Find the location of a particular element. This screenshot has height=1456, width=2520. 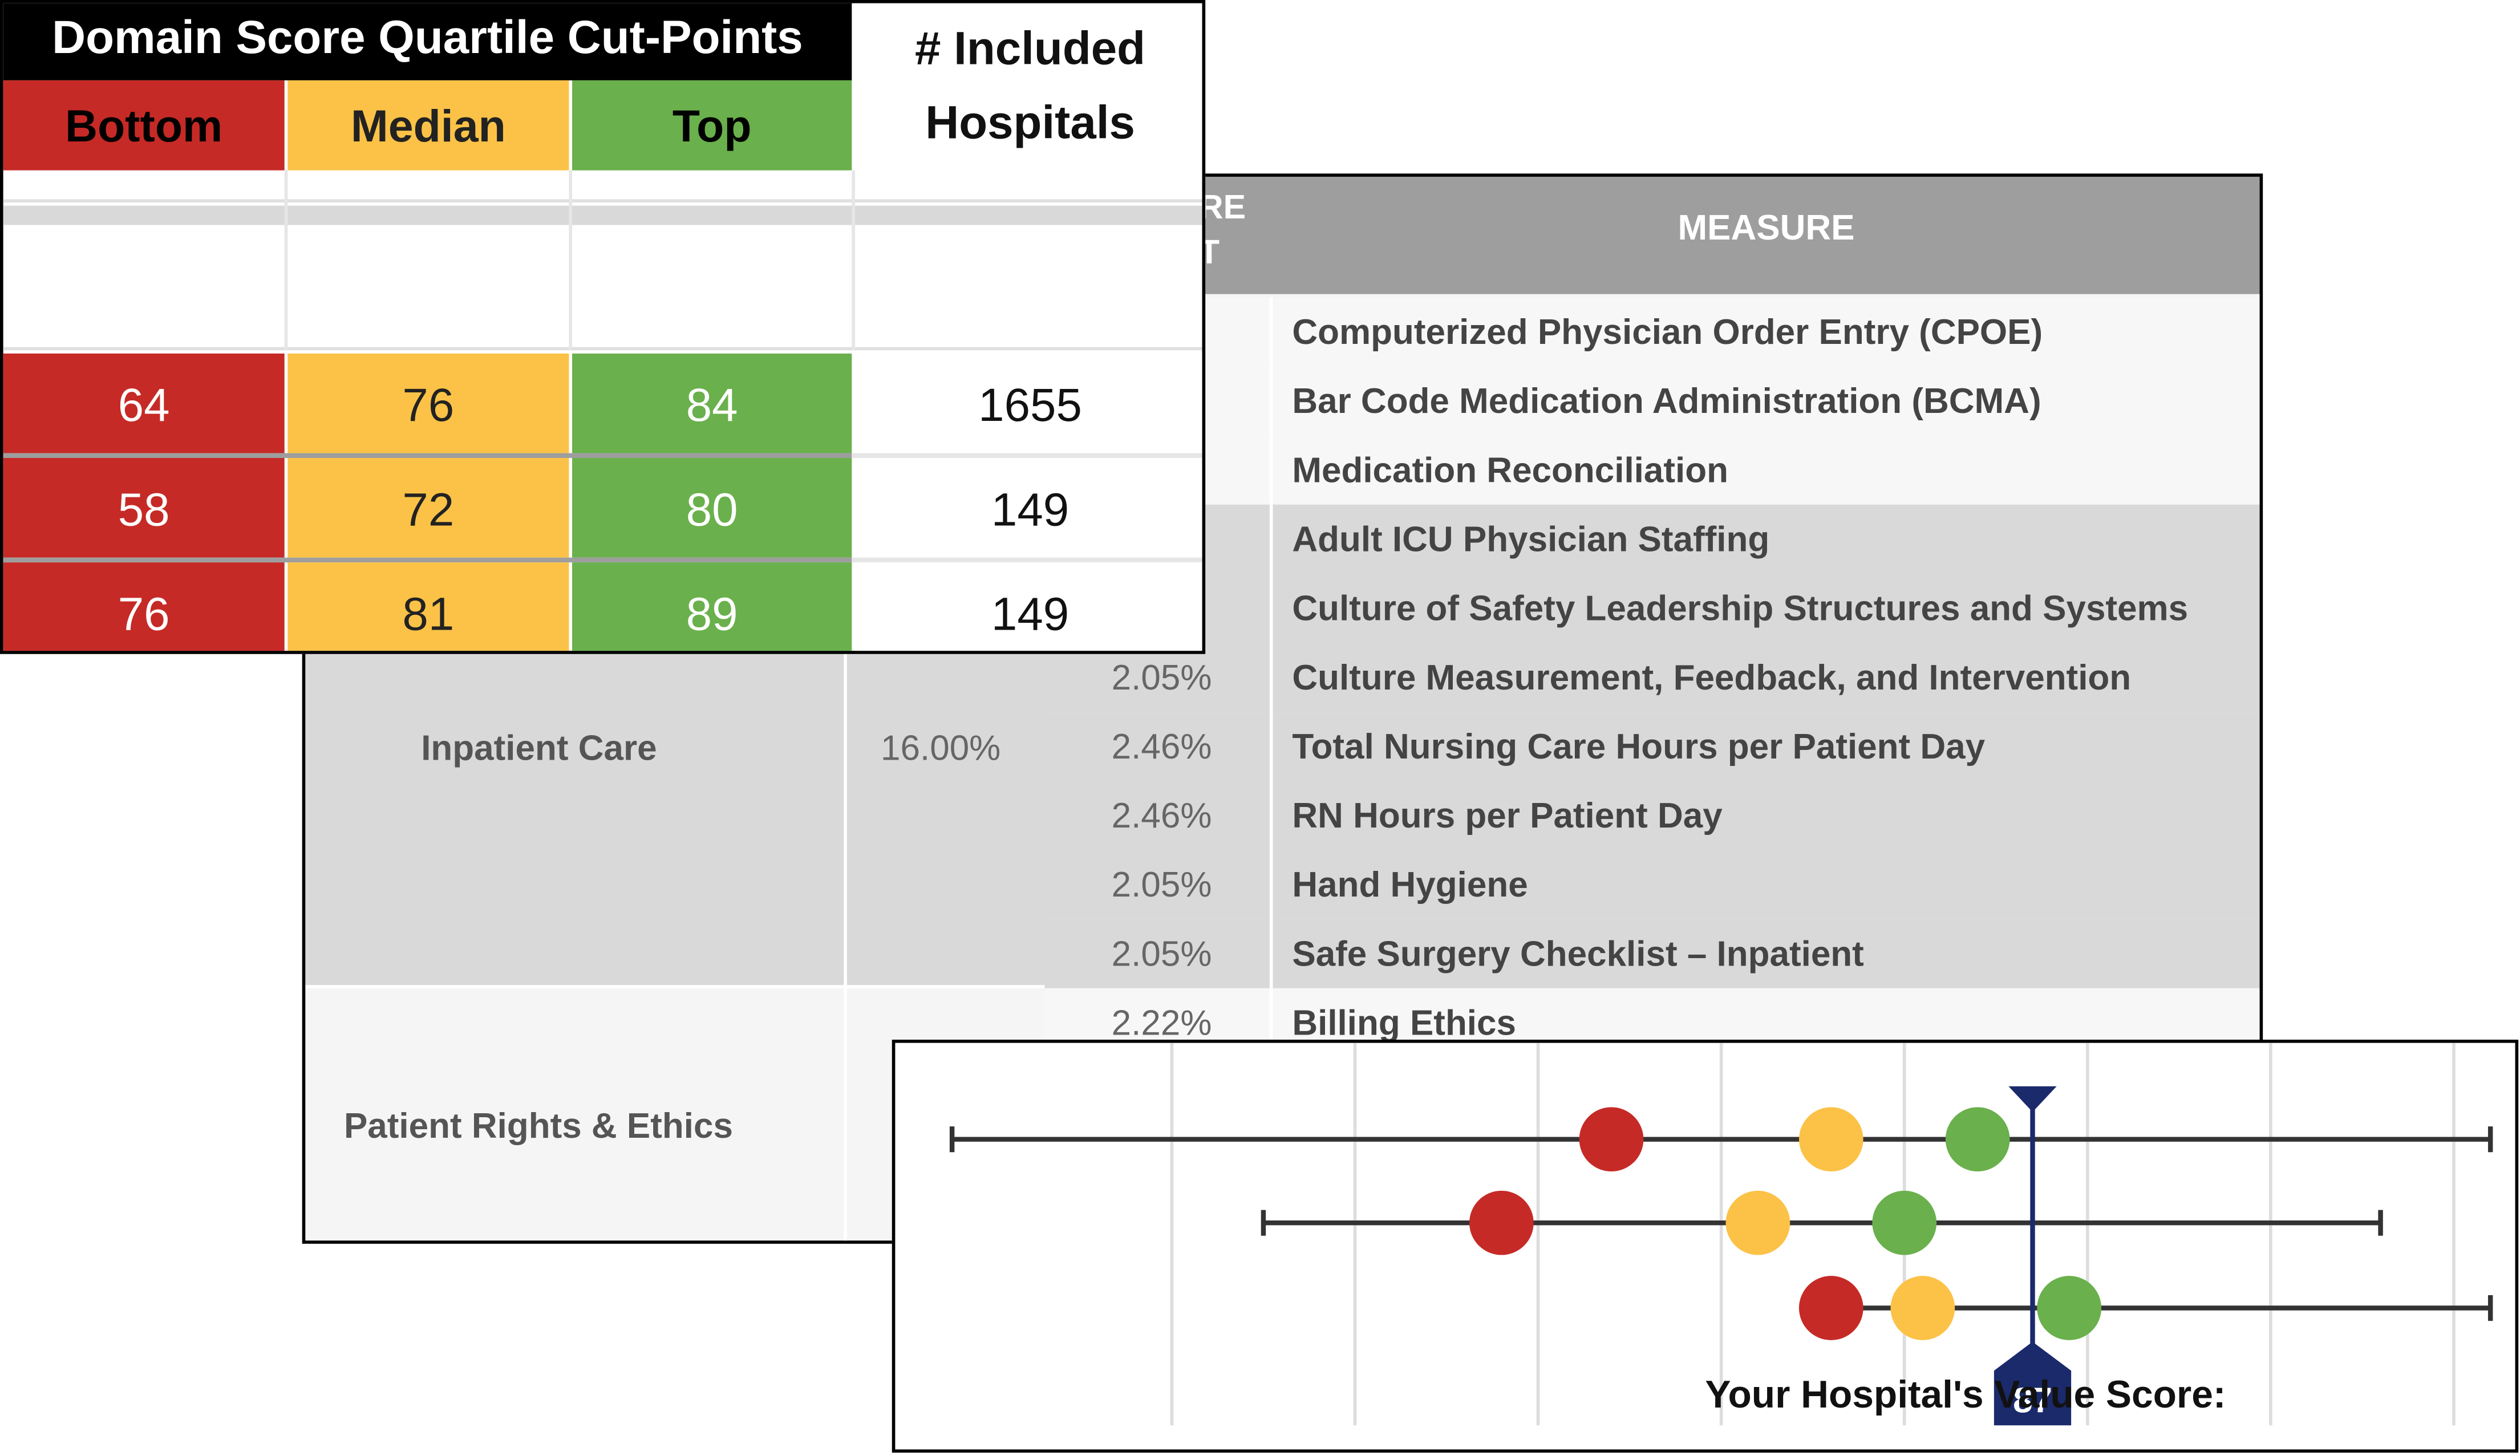

domain-weight-inpatient-care: 16.00% is located at coordinates (941, 748).